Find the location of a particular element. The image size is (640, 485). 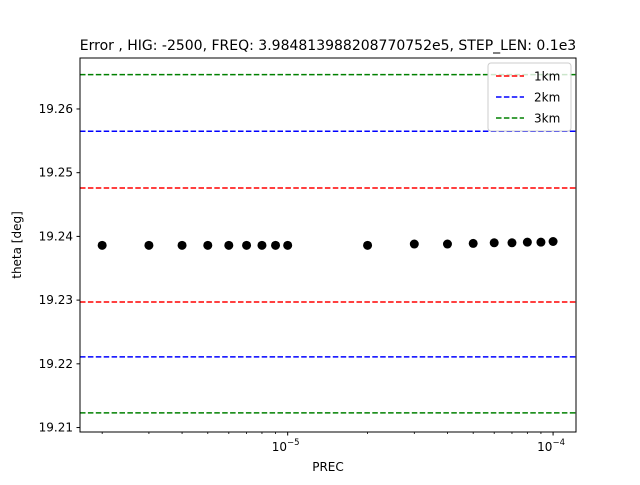

y-tick-label-1: 19.22 is located at coordinates (56, 364).